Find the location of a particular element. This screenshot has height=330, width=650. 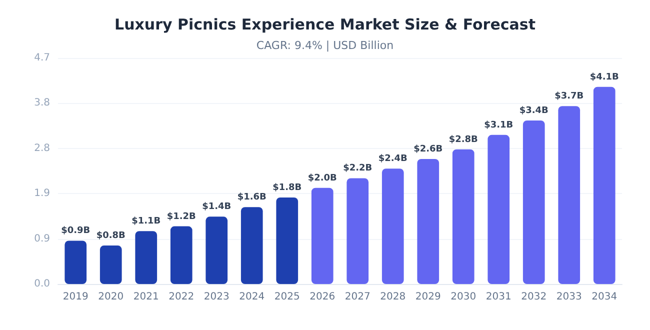

y-tick-label: 1.9 is located at coordinates (42, 194).